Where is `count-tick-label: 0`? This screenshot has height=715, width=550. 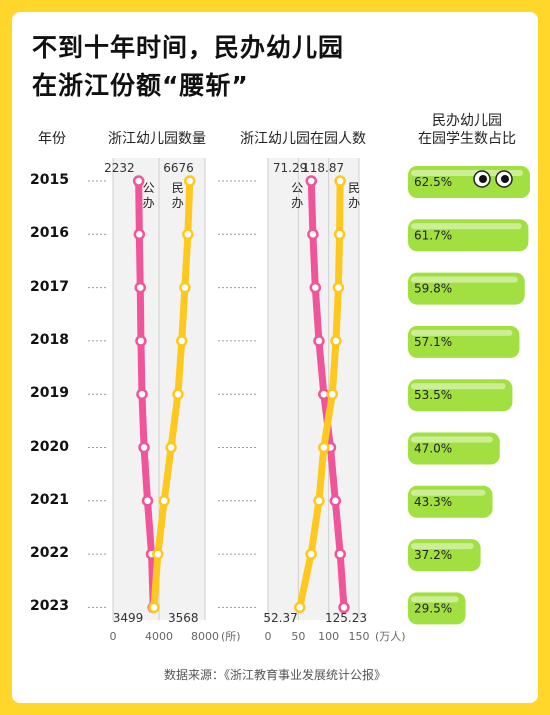
count-tick-label: 0 is located at coordinates (113, 636).